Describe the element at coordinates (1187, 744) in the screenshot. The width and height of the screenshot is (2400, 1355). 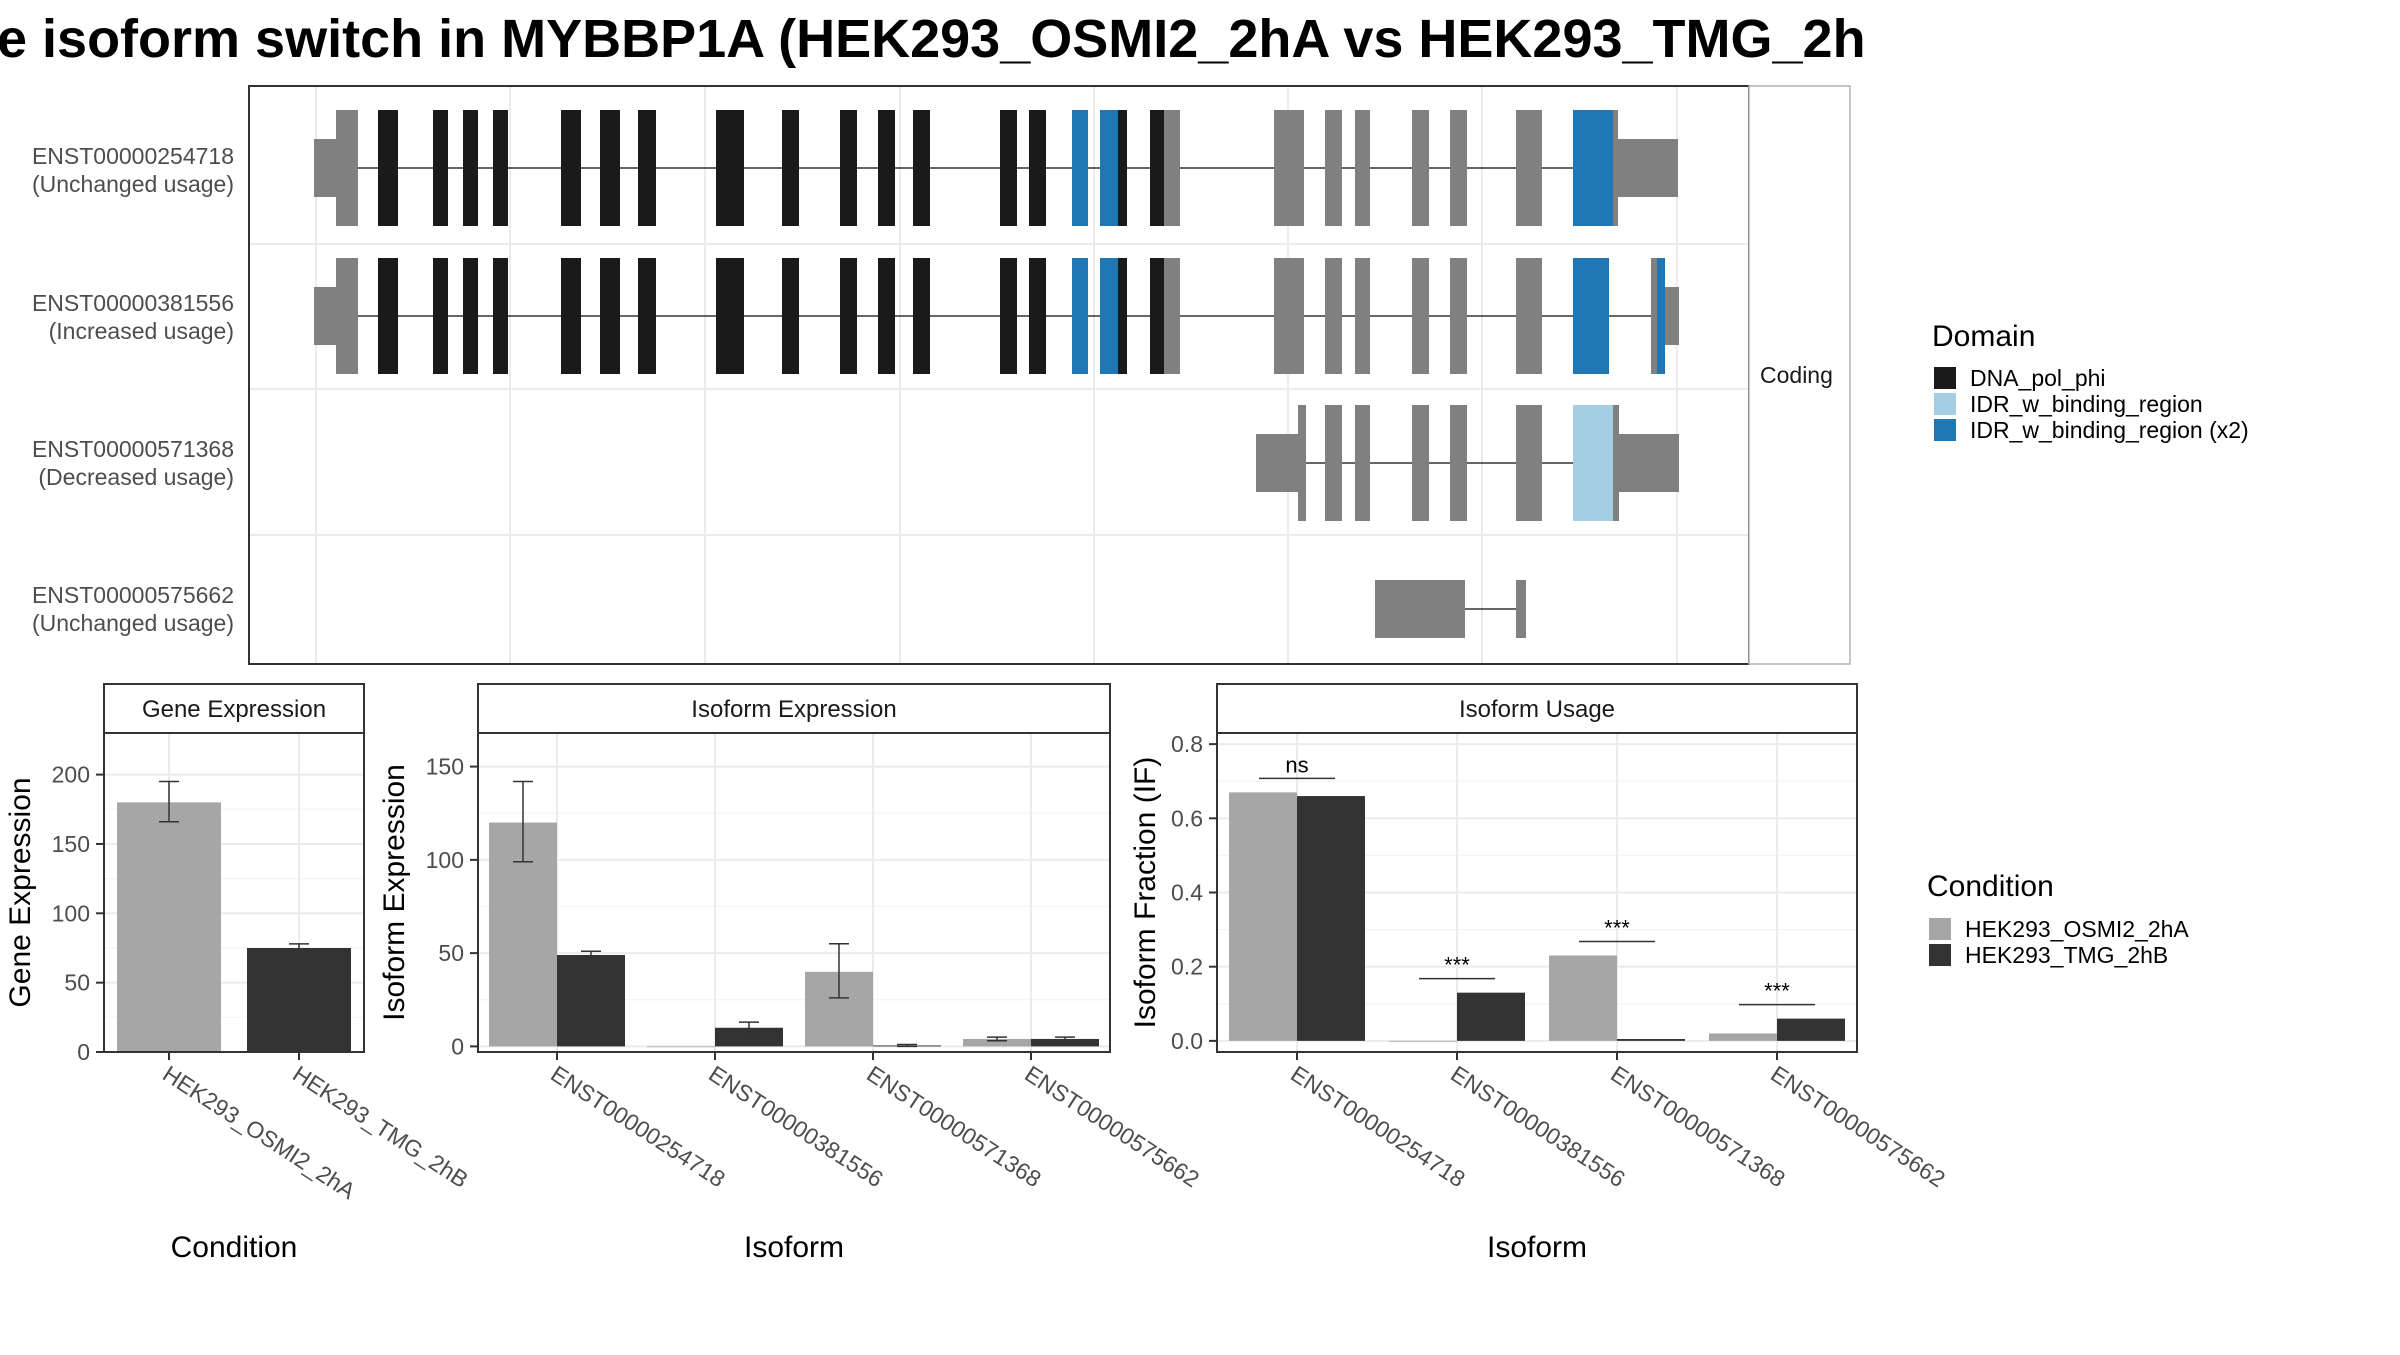
I see `y-tick-label: 0.8` at that location.